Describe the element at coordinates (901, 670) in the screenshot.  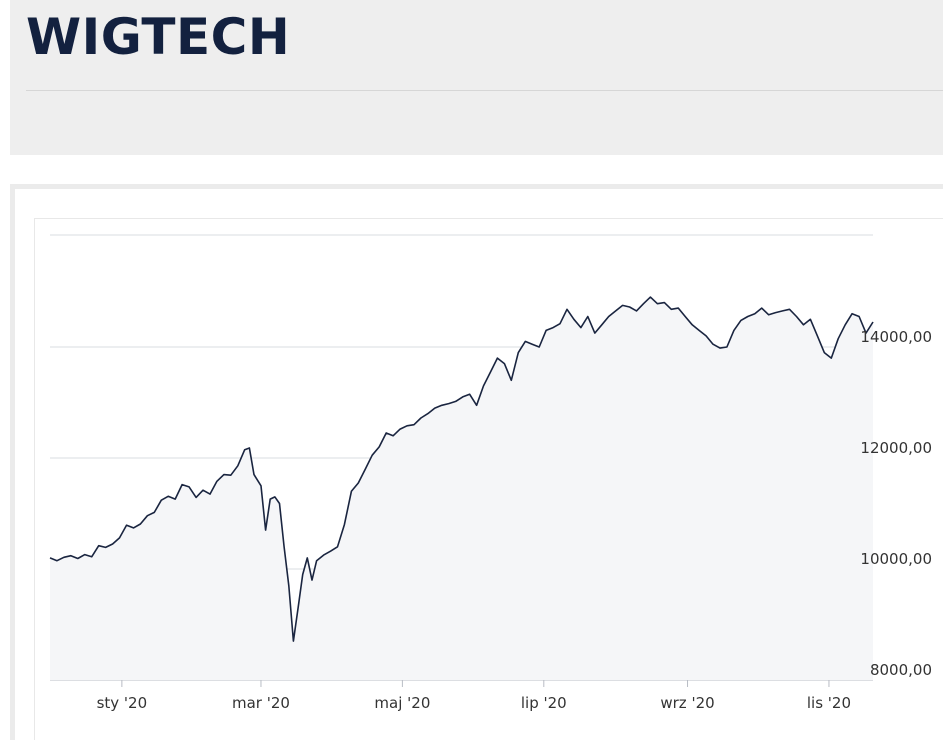
I see `y-tick-label: 8000,00` at that location.